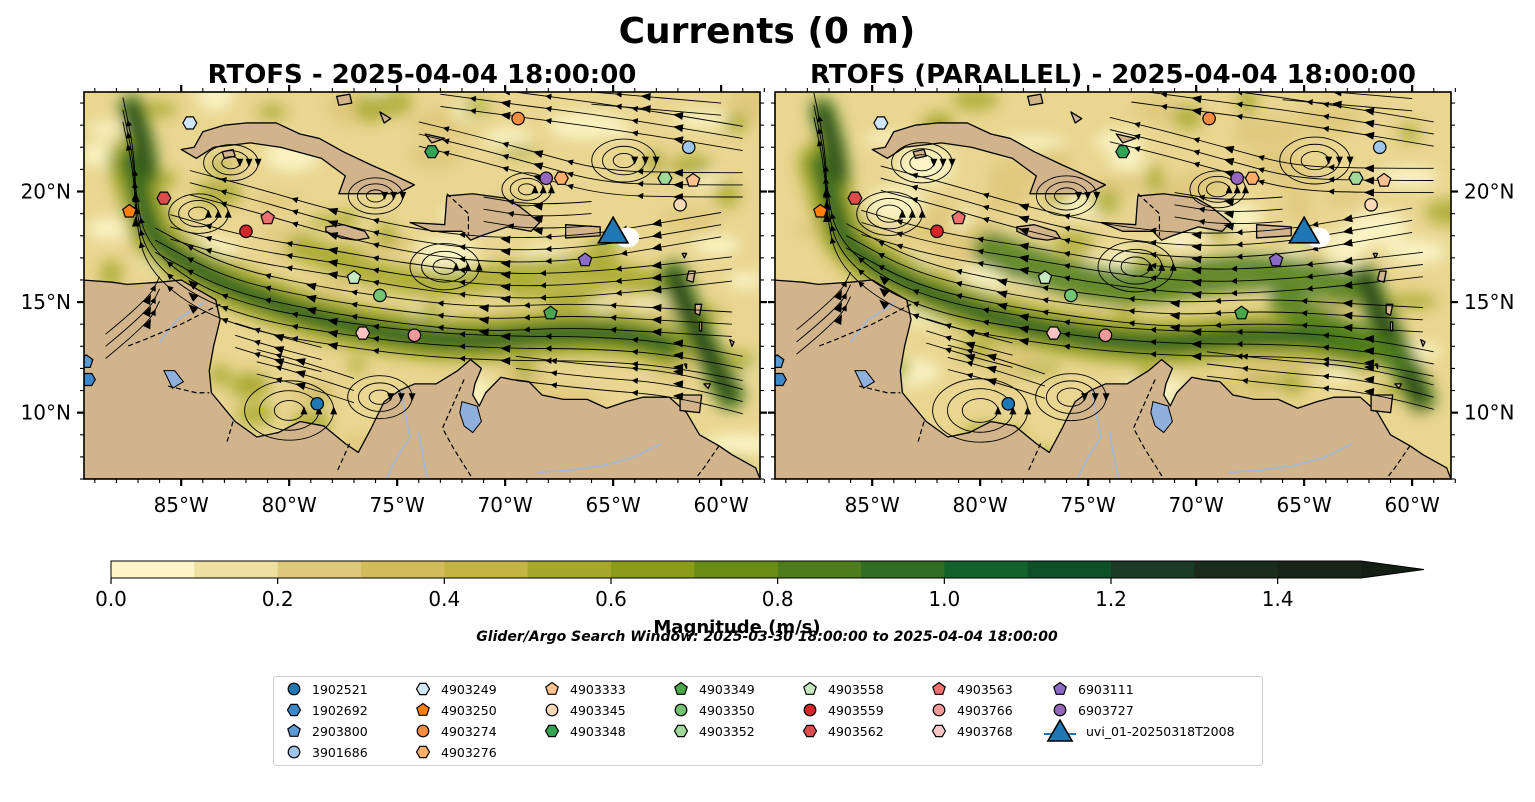  I want to click on lon-tick-label: 65°W, so click(1304, 505).